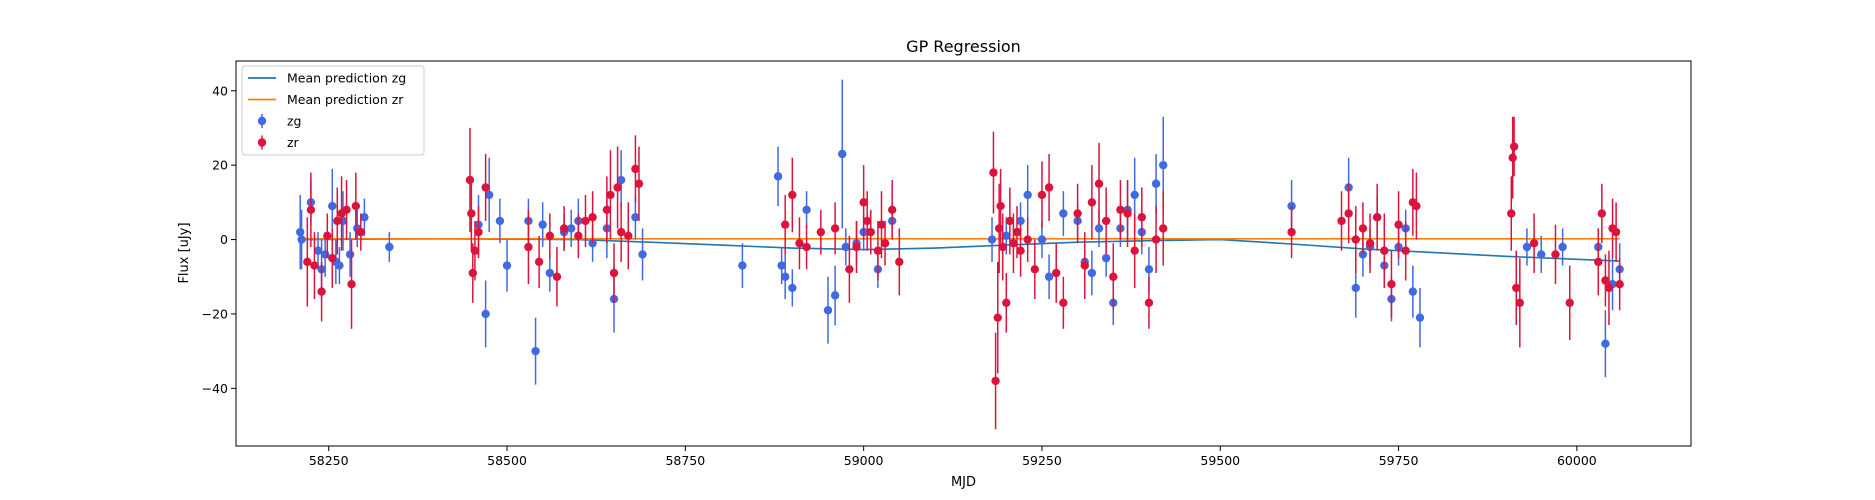  Describe the element at coordinates (685, 460) in the screenshot. I see `x-tick-label: 58750` at that location.